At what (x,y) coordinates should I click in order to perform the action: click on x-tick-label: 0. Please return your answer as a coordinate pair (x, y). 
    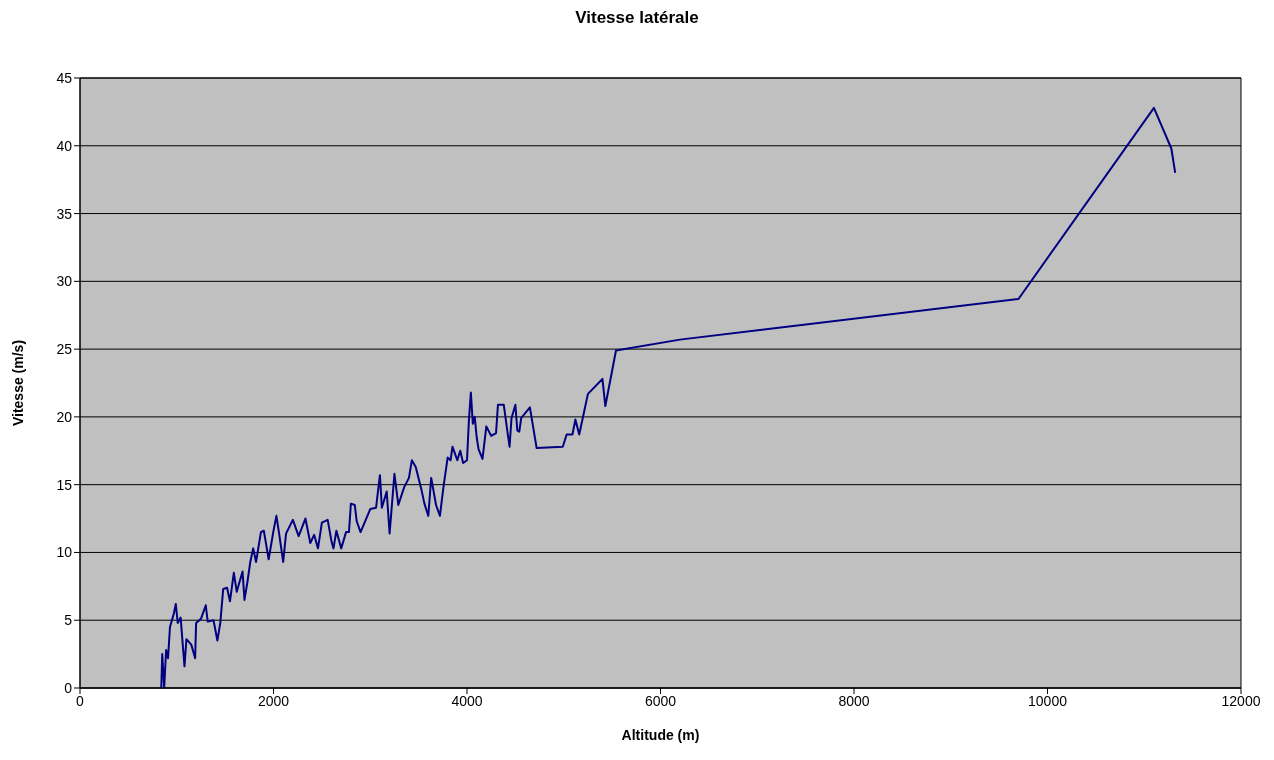
    Looking at the image, I should click on (80, 700).